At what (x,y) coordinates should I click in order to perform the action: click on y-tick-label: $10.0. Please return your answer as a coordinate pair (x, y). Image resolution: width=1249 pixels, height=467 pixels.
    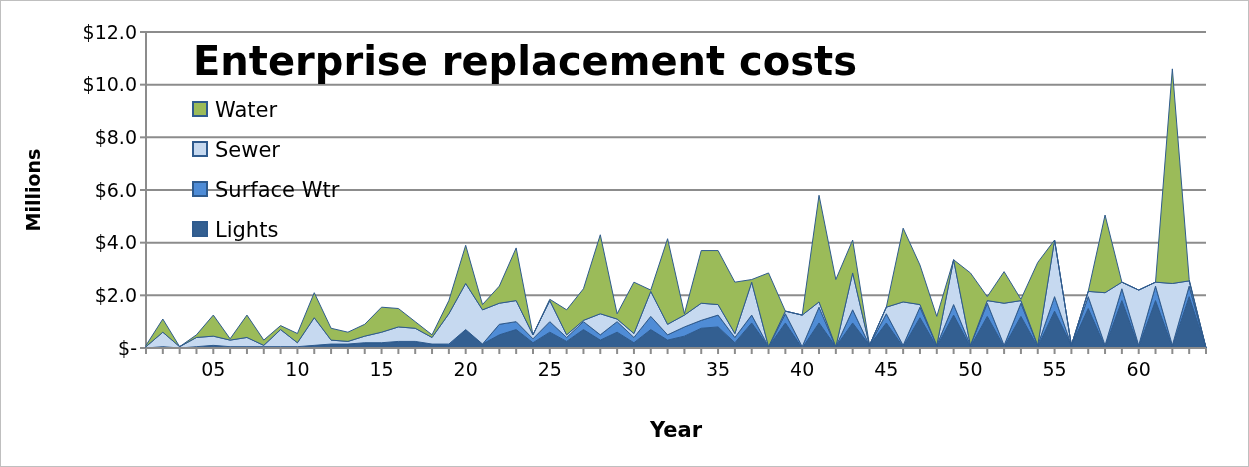
    Looking at the image, I should click on (109, 84).